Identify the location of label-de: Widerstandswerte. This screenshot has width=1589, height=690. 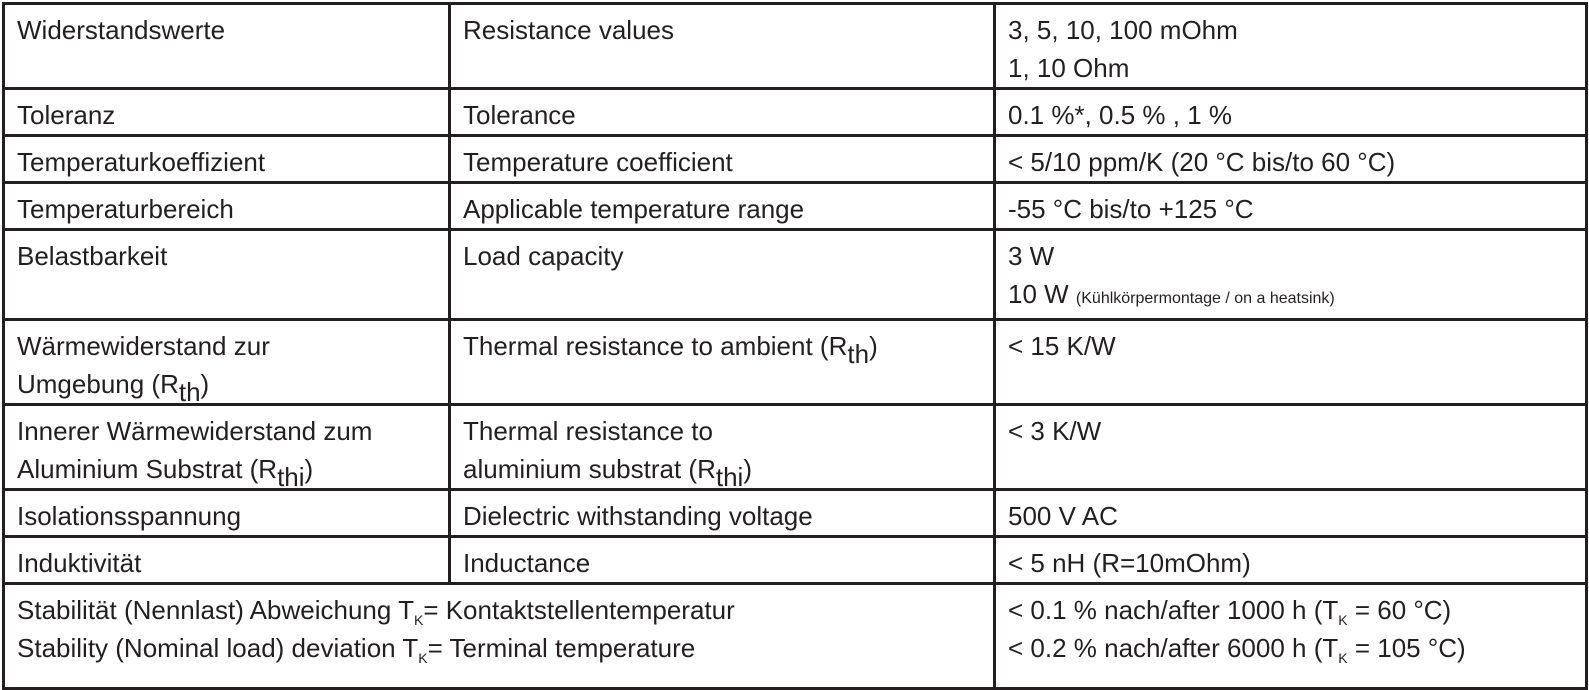
(226, 46).